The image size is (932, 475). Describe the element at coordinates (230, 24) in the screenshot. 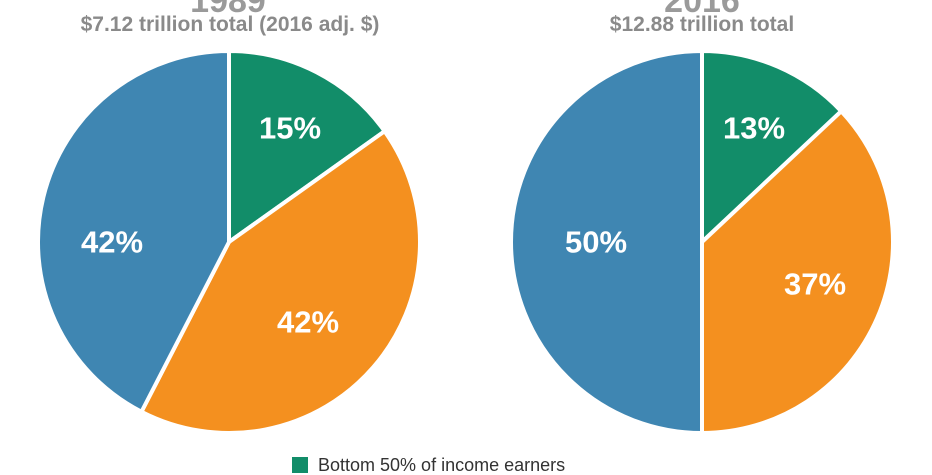

I see `chart-1-subtitle: $7.12 trillion total (2016 adj. $)` at that location.